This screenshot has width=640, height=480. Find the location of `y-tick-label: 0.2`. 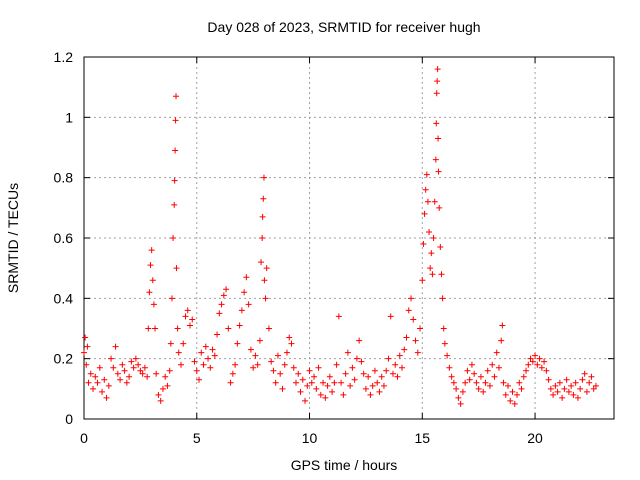

y-tick-label: 0.2 is located at coordinates (64, 359).